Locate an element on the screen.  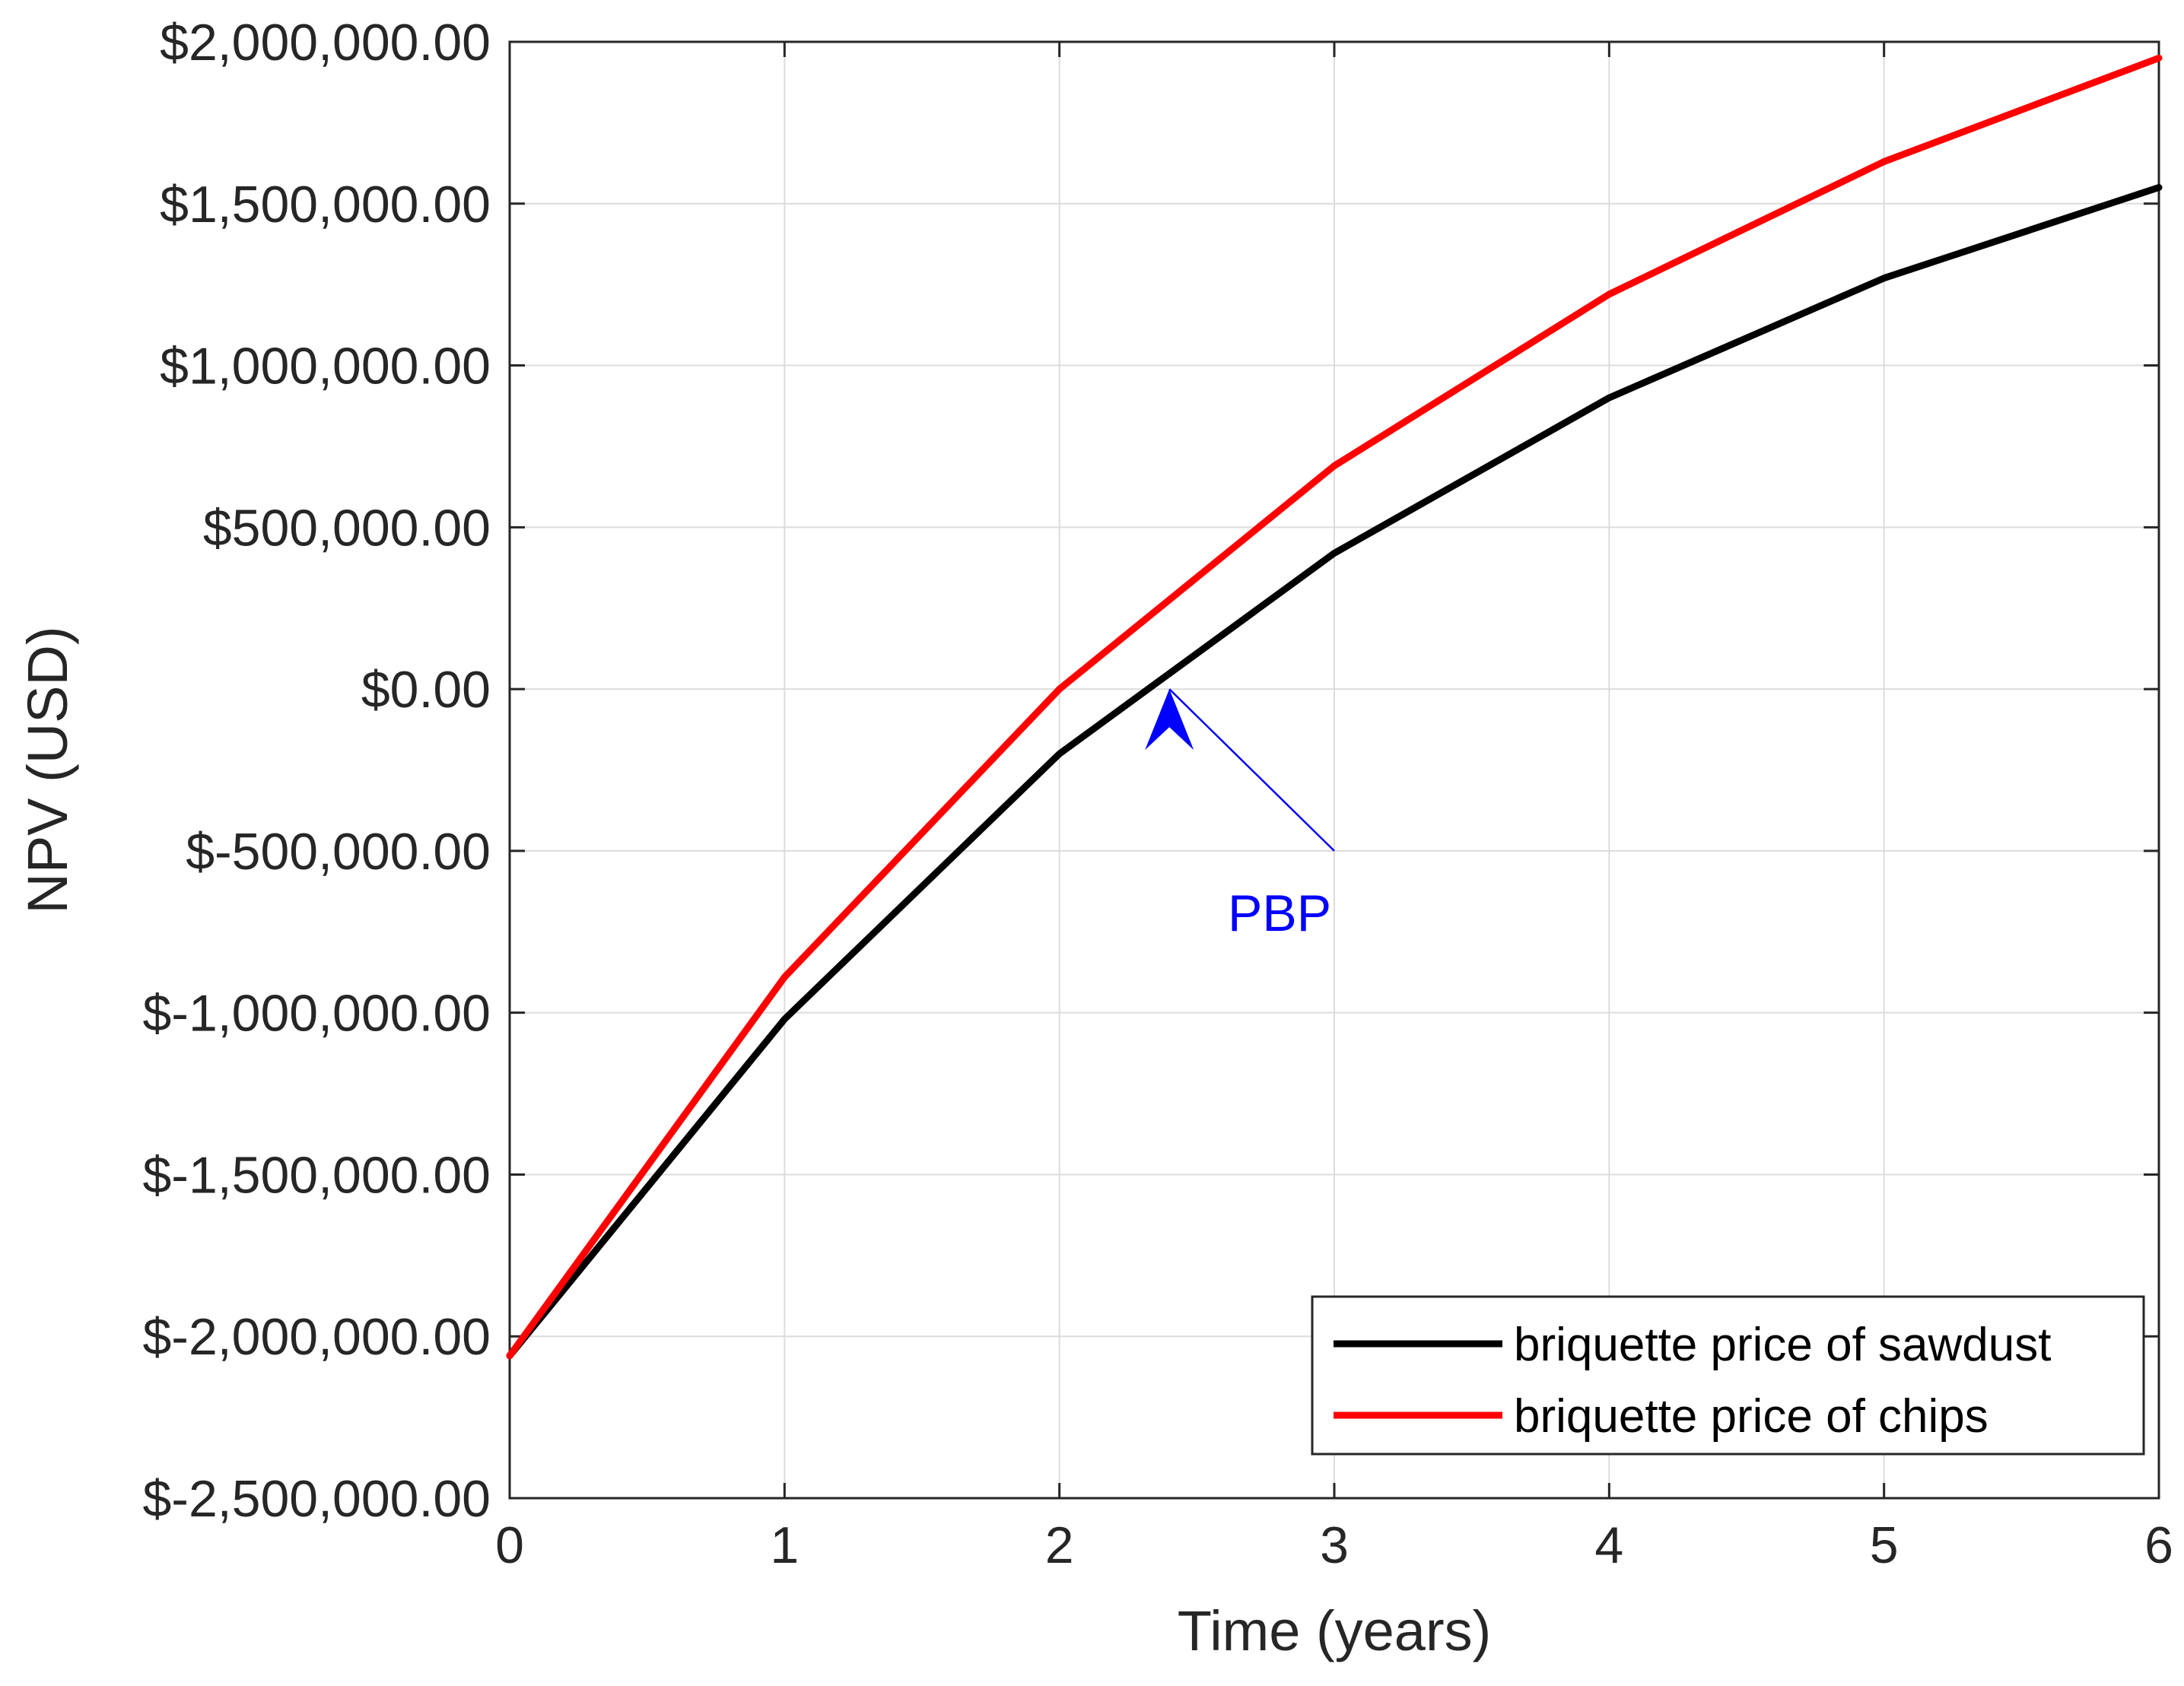
y-axis-title: NPV (USD) is located at coordinates (47, 769).